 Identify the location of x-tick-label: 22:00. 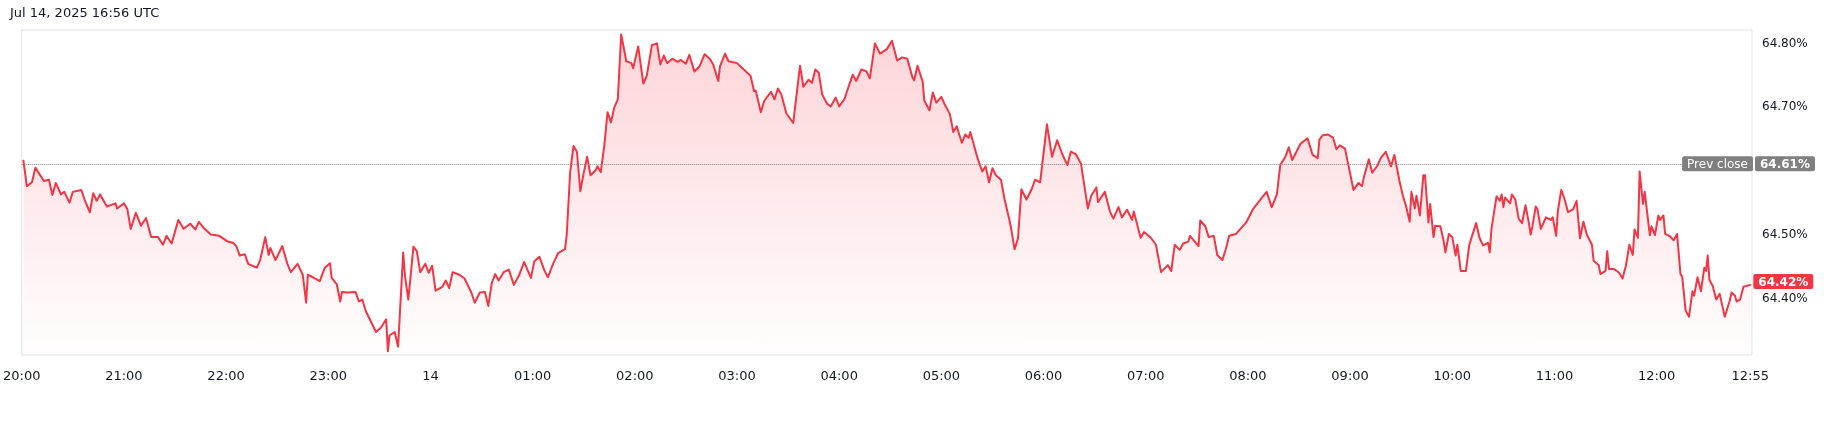
(226, 375).